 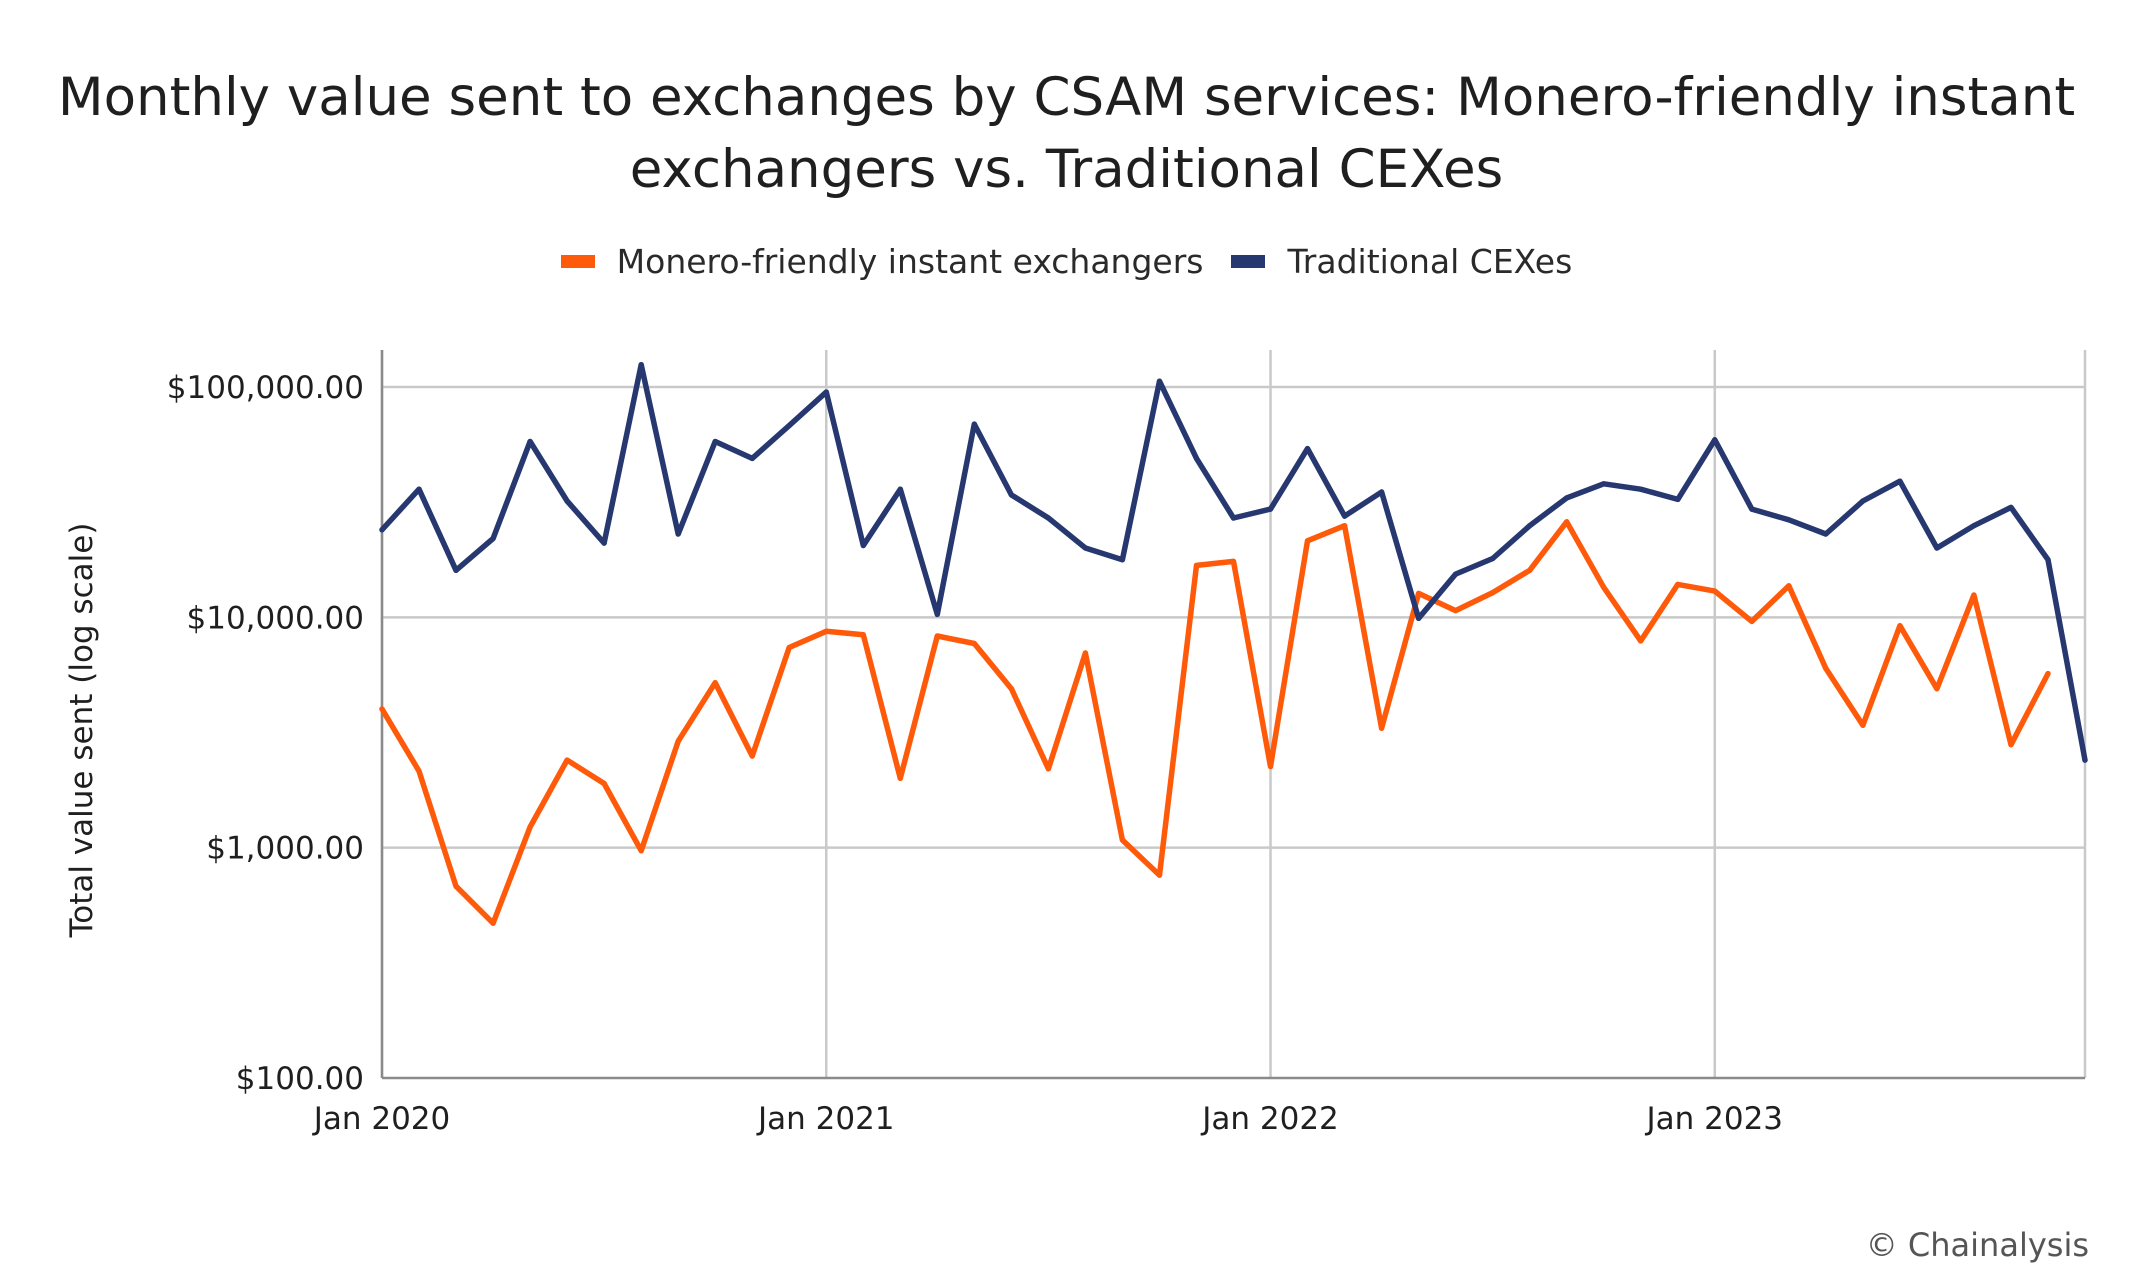 I want to click on y-tick-label-1: $1,000.00, so click(x=285, y=849).